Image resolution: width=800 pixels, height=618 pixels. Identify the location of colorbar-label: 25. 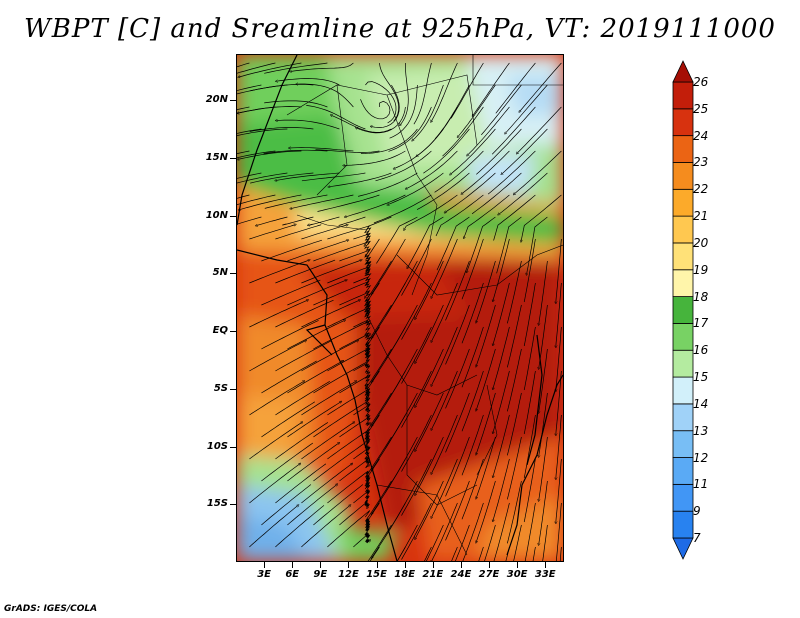
(701, 108).